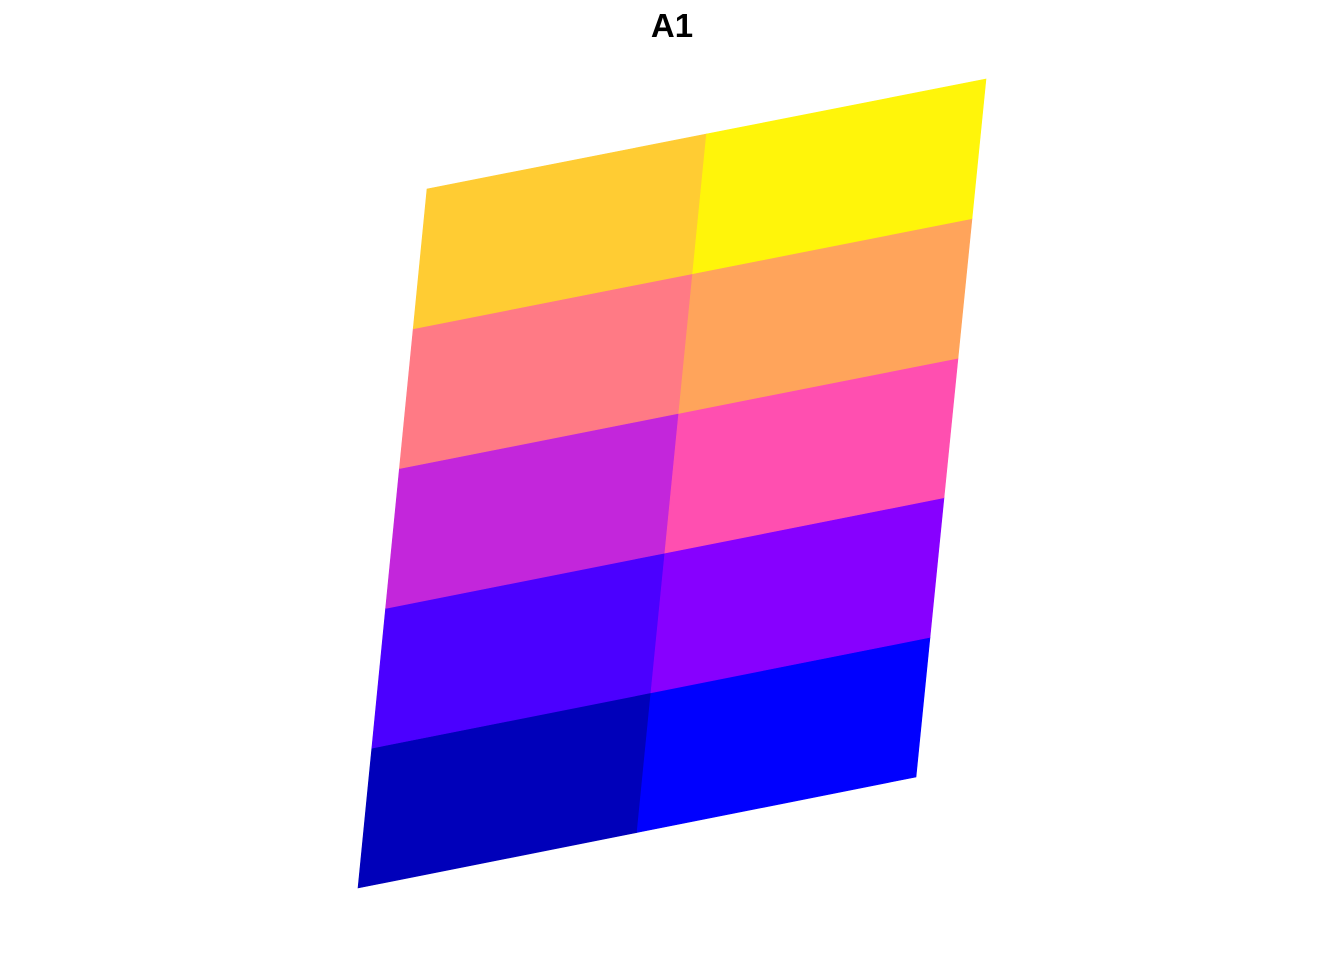  What do you see at coordinates (672, 25) in the screenshot?
I see `chart-title: A1` at bounding box center [672, 25].